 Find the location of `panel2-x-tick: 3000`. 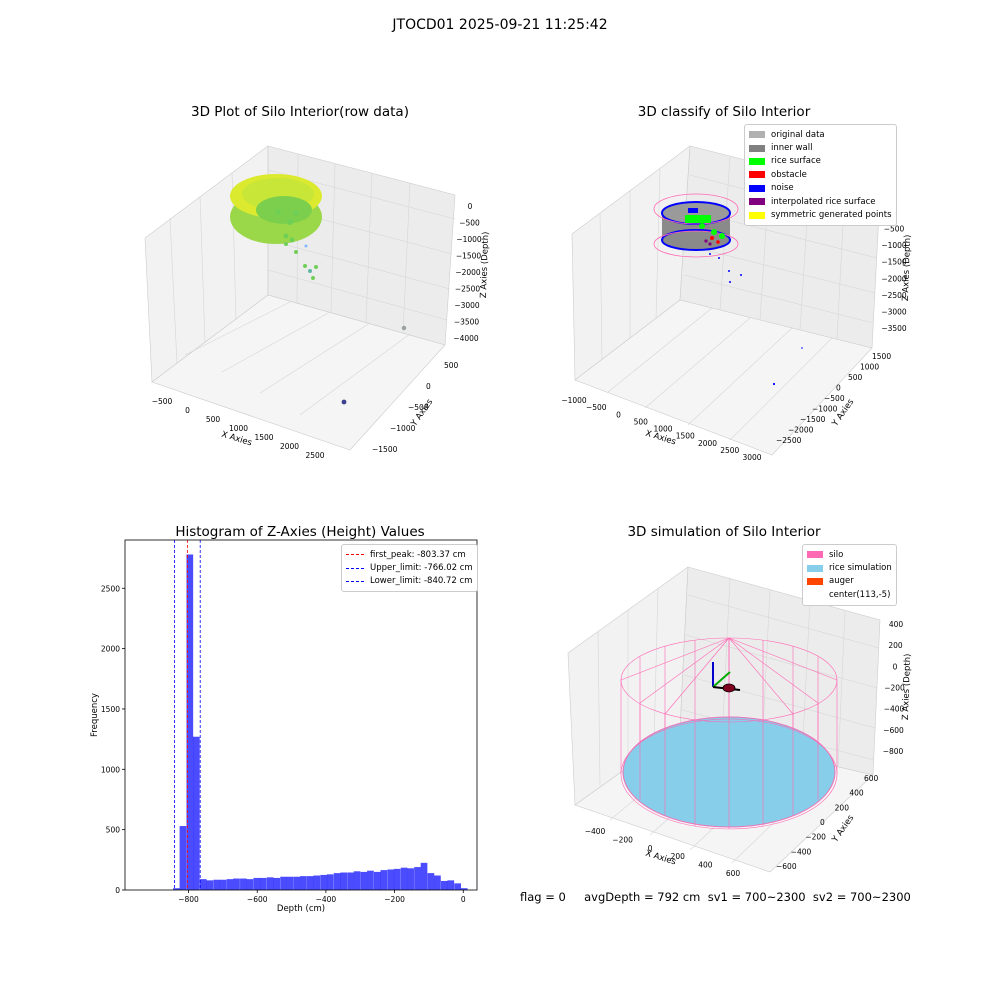

panel2-x-tick: 3000 is located at coordinates (751, 457).